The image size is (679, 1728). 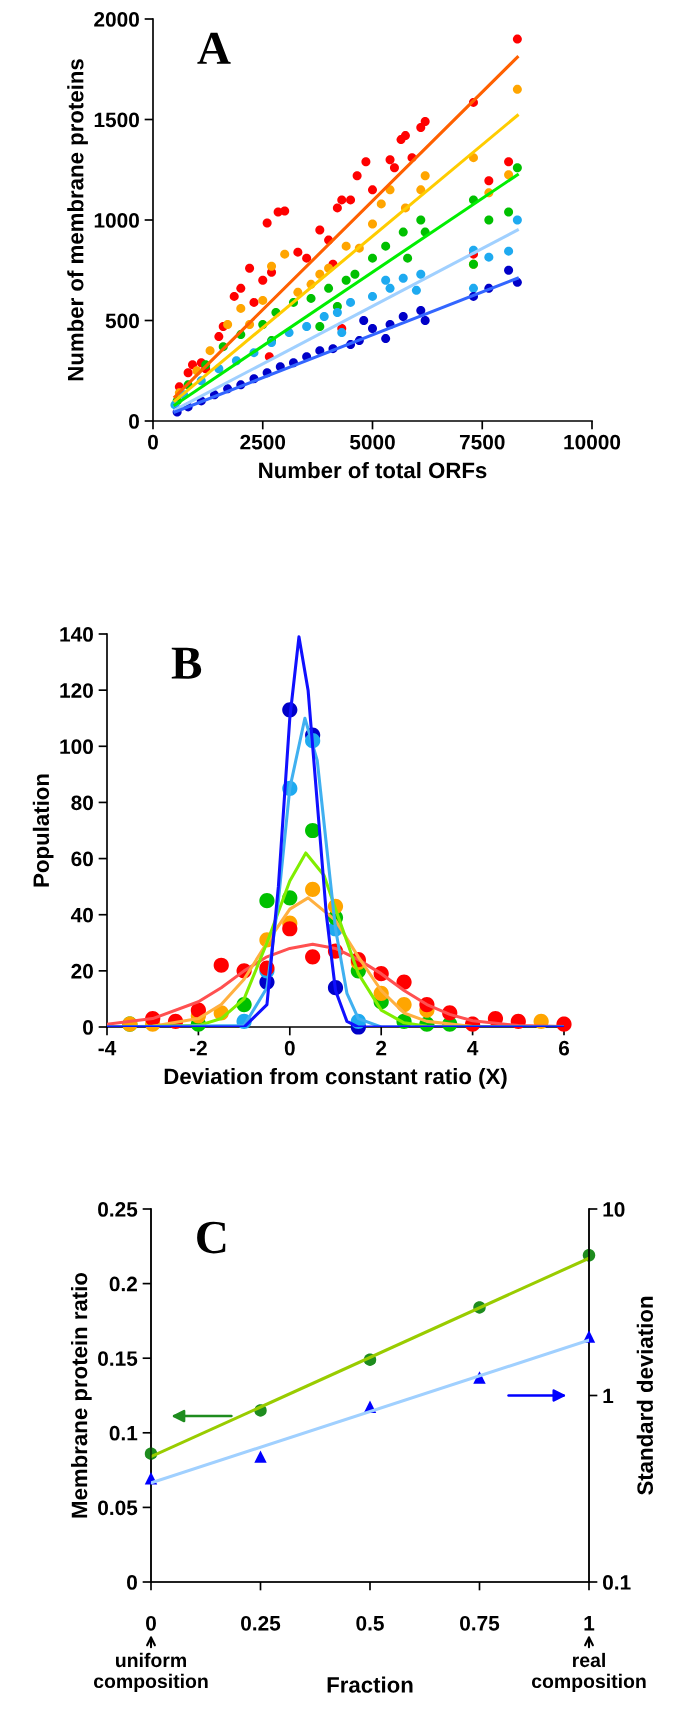 What do you see at coordinates (198, 1048) in the screenshot?
I see `x-tick-label: -2` at bounding box center [198, 1048].